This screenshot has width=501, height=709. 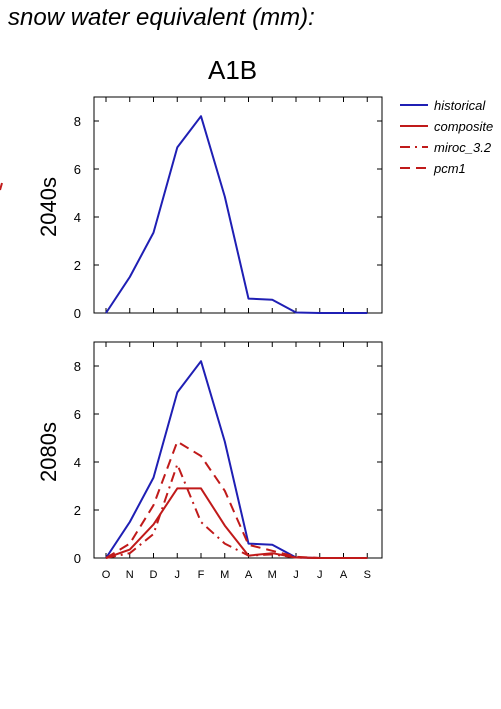 I want to click on x-tick-label: N, so click(x=130, y=575).